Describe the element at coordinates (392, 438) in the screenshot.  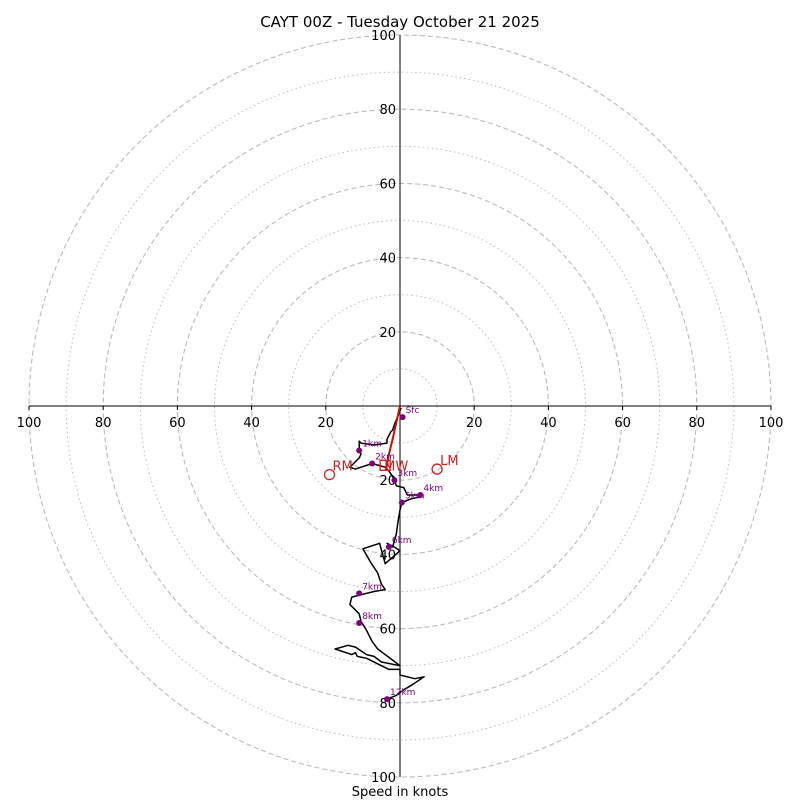
I see `low-level-shear-line` at that location.